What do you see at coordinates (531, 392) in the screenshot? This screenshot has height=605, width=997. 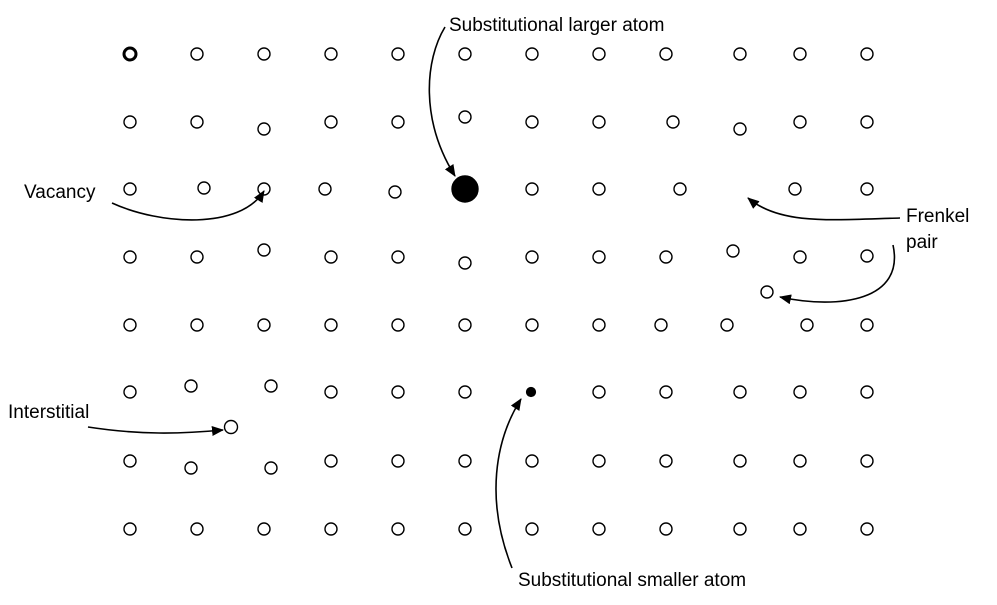 I see `substitutional-smaller-atom` at bounding box center [531, 392].